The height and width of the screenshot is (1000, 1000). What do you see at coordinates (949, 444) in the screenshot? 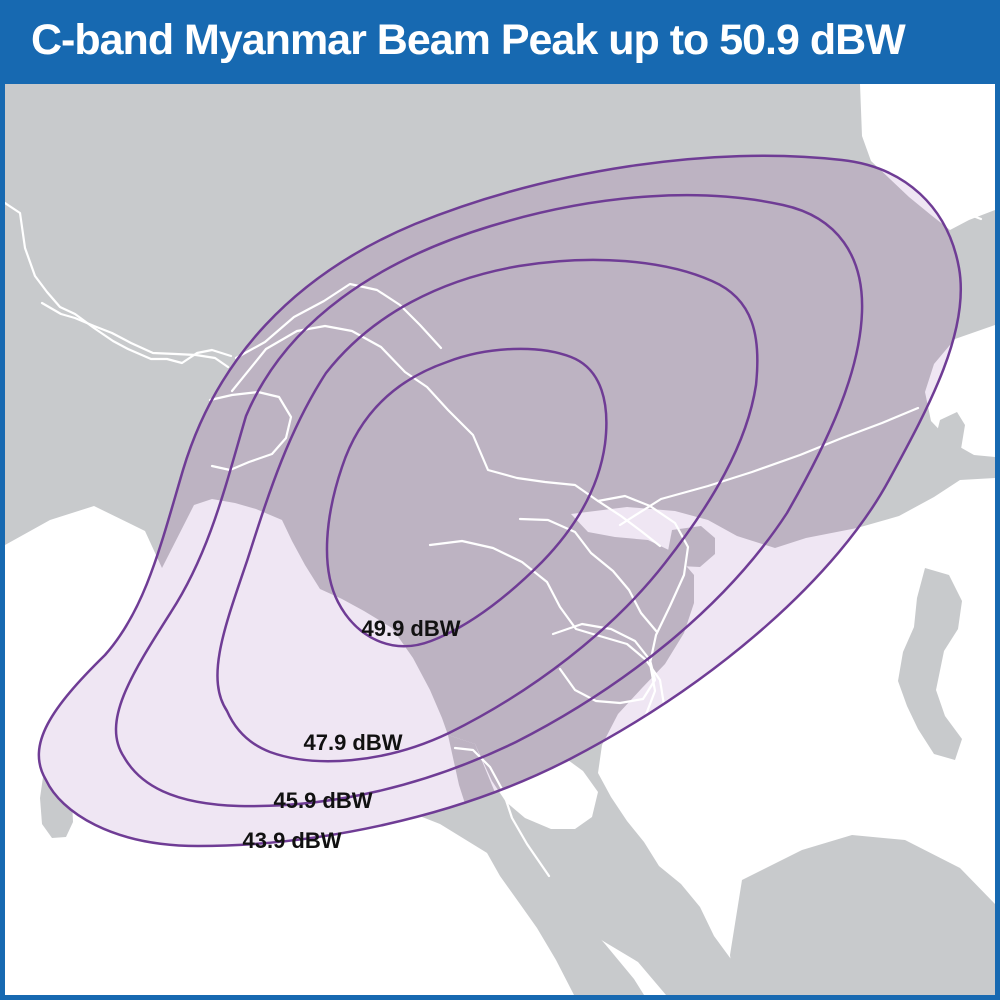
I see `taiwan-landmass` at bounding box center [949, 444].